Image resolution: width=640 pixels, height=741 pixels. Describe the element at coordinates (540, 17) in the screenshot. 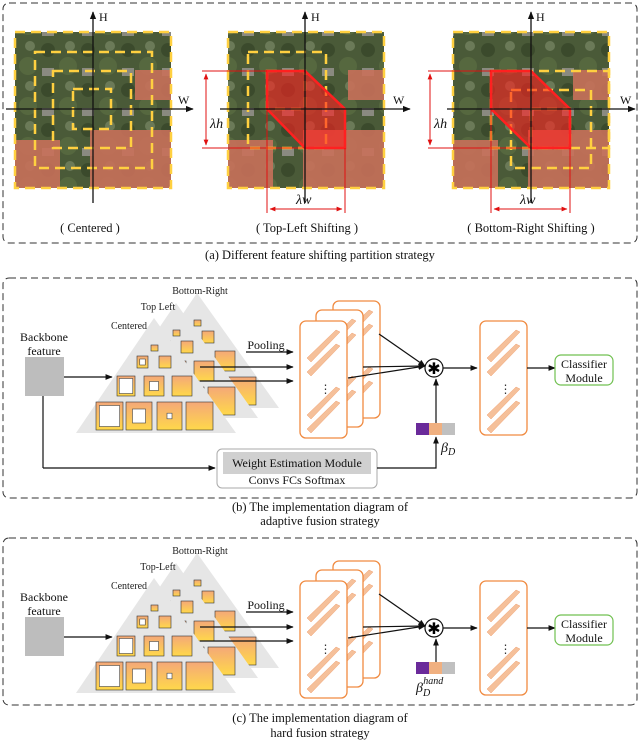

I see `axis-h-label-3: H` at that location.